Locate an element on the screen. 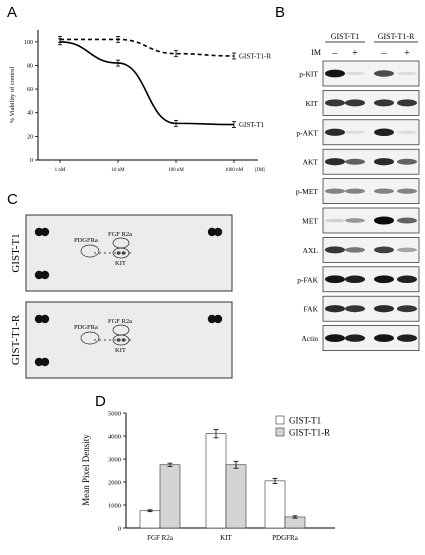 This screenshot has width=425, height=555. panel-a-y-tick-label: 80 is located at coordinates (30, 66).